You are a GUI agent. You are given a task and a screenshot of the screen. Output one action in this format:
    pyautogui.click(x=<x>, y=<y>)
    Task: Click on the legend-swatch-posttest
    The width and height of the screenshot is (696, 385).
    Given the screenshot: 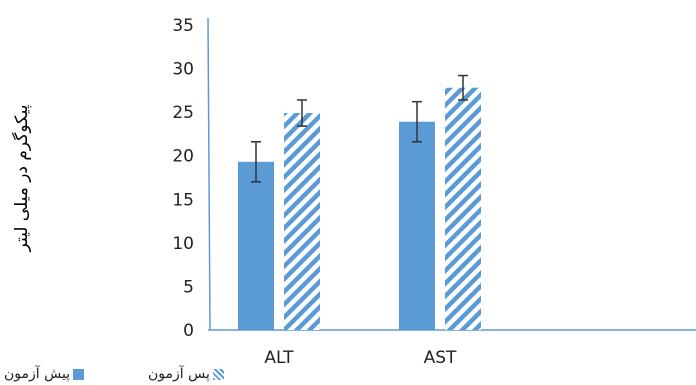 What is the action you would take?
    pyautogui.click(x=218, y=374)
    